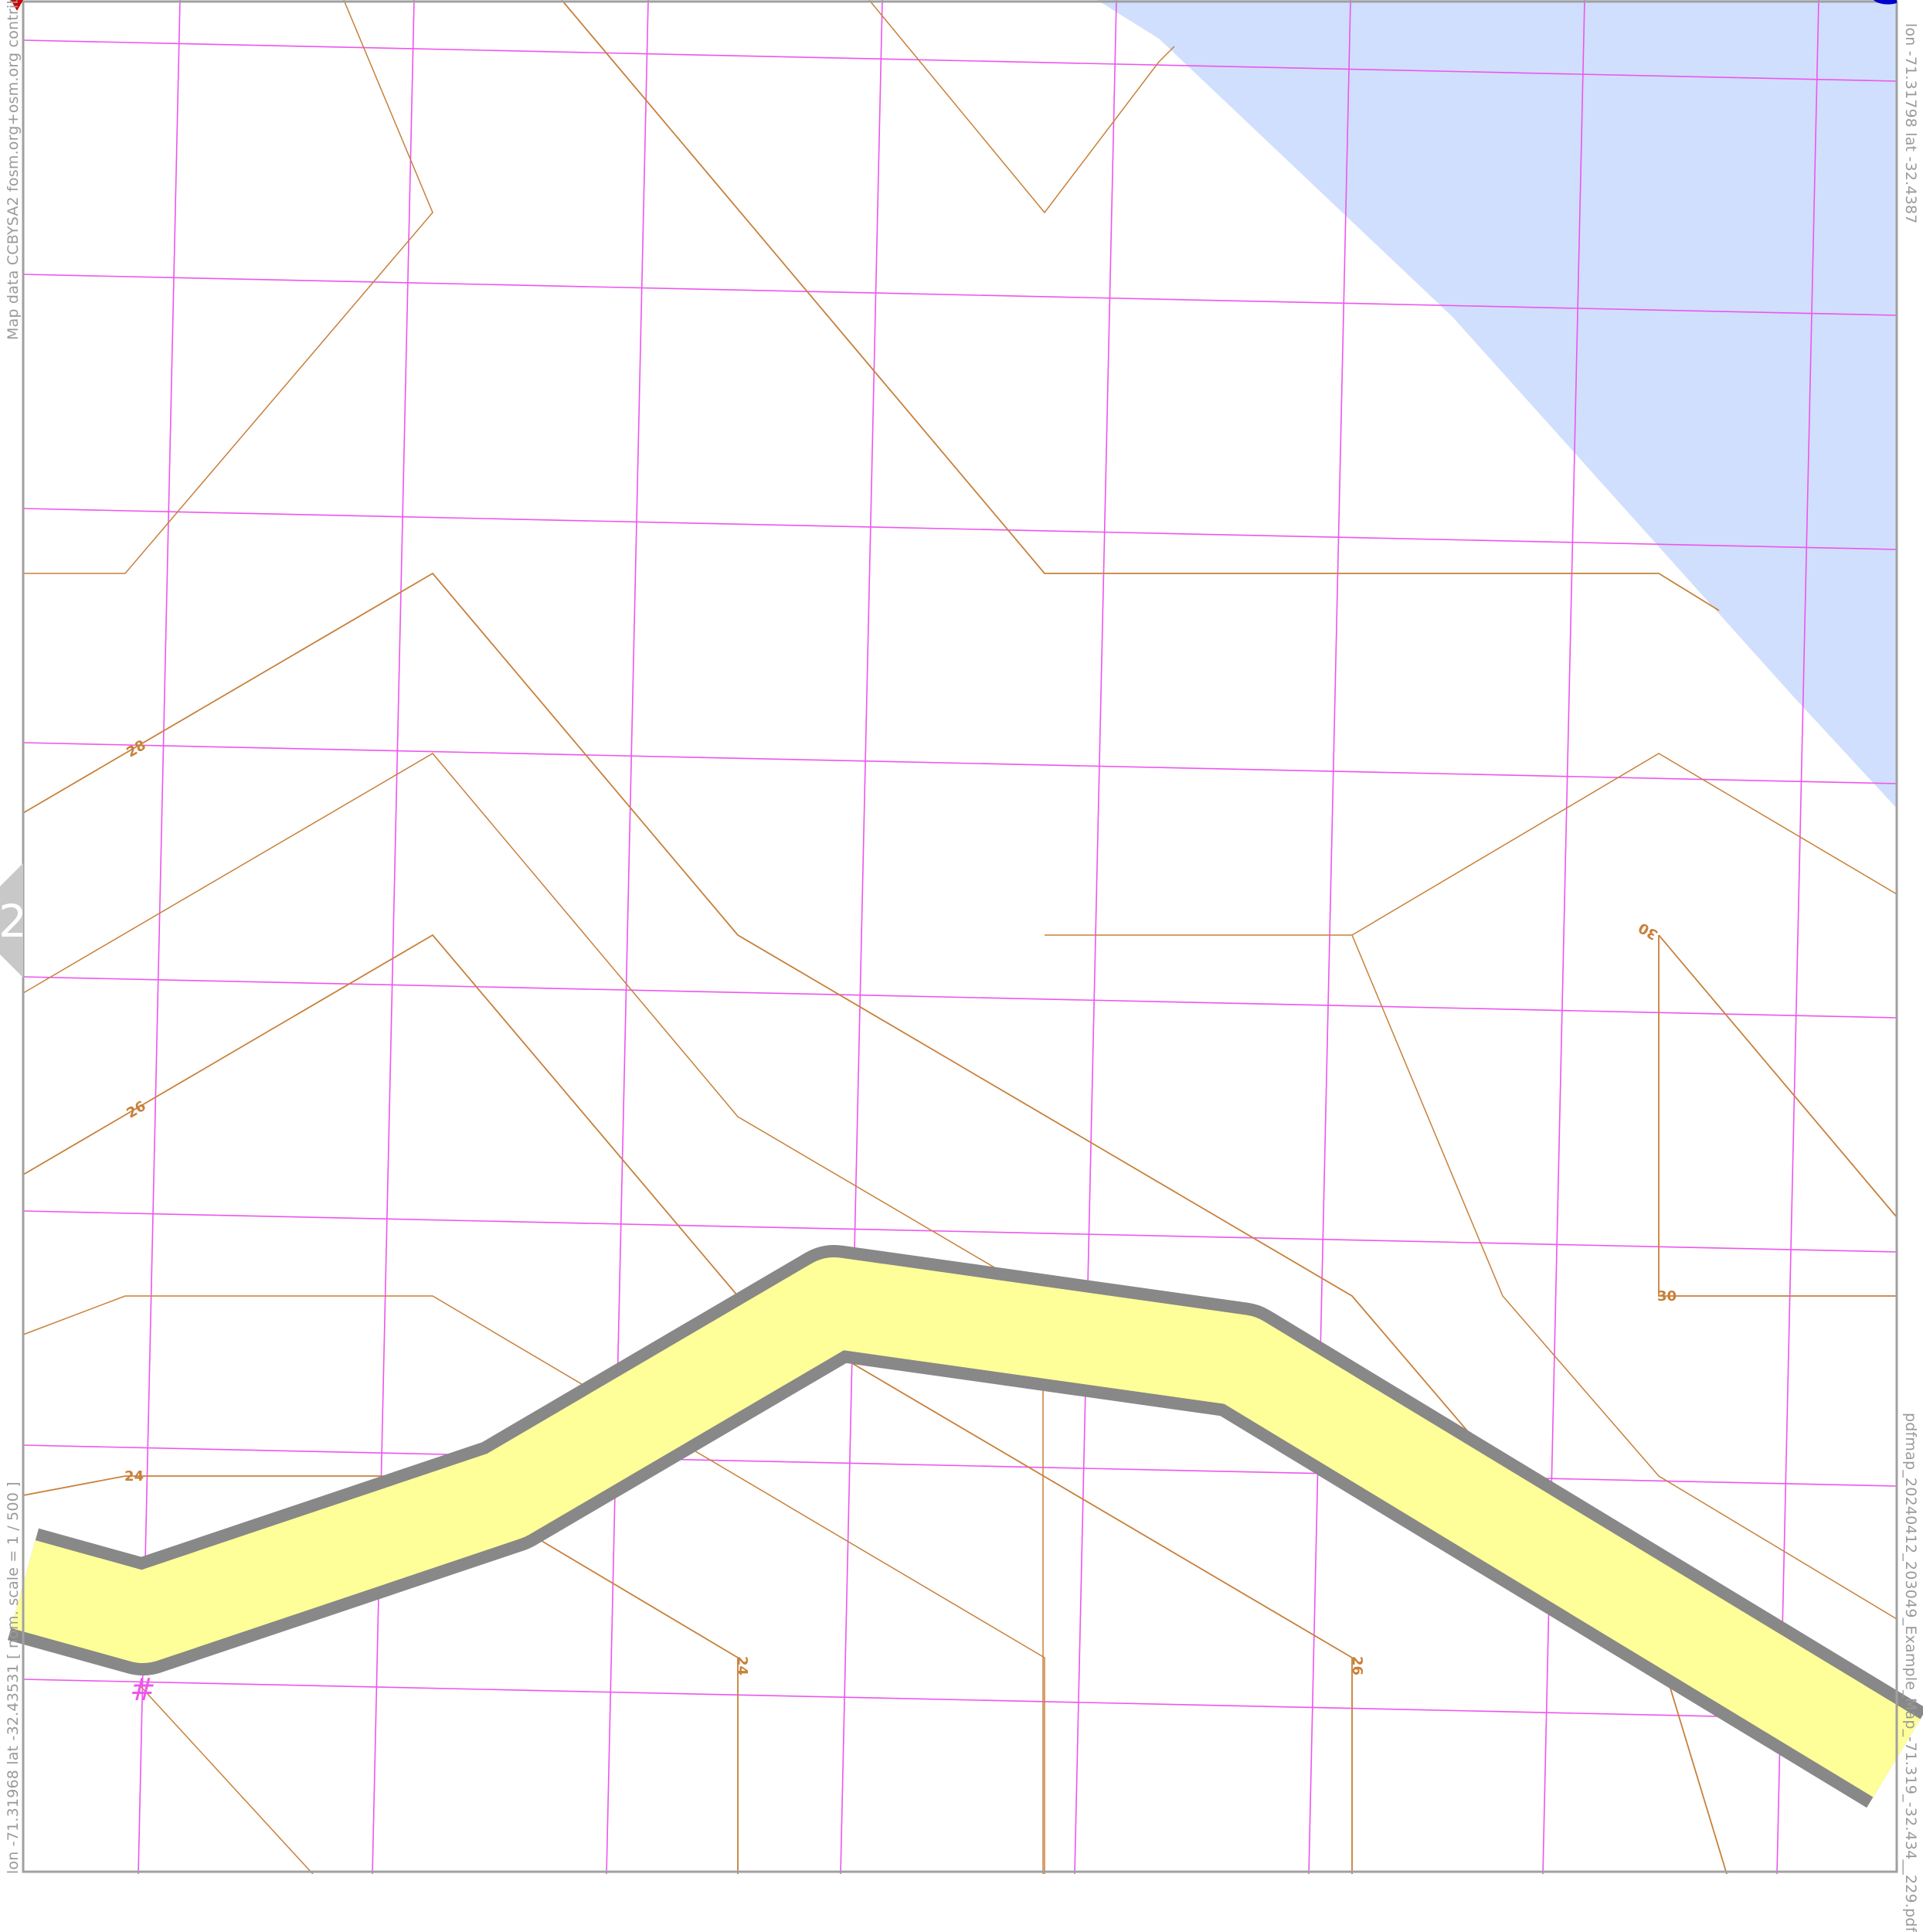  I want to click on page-number: 2, so click(13, 921).